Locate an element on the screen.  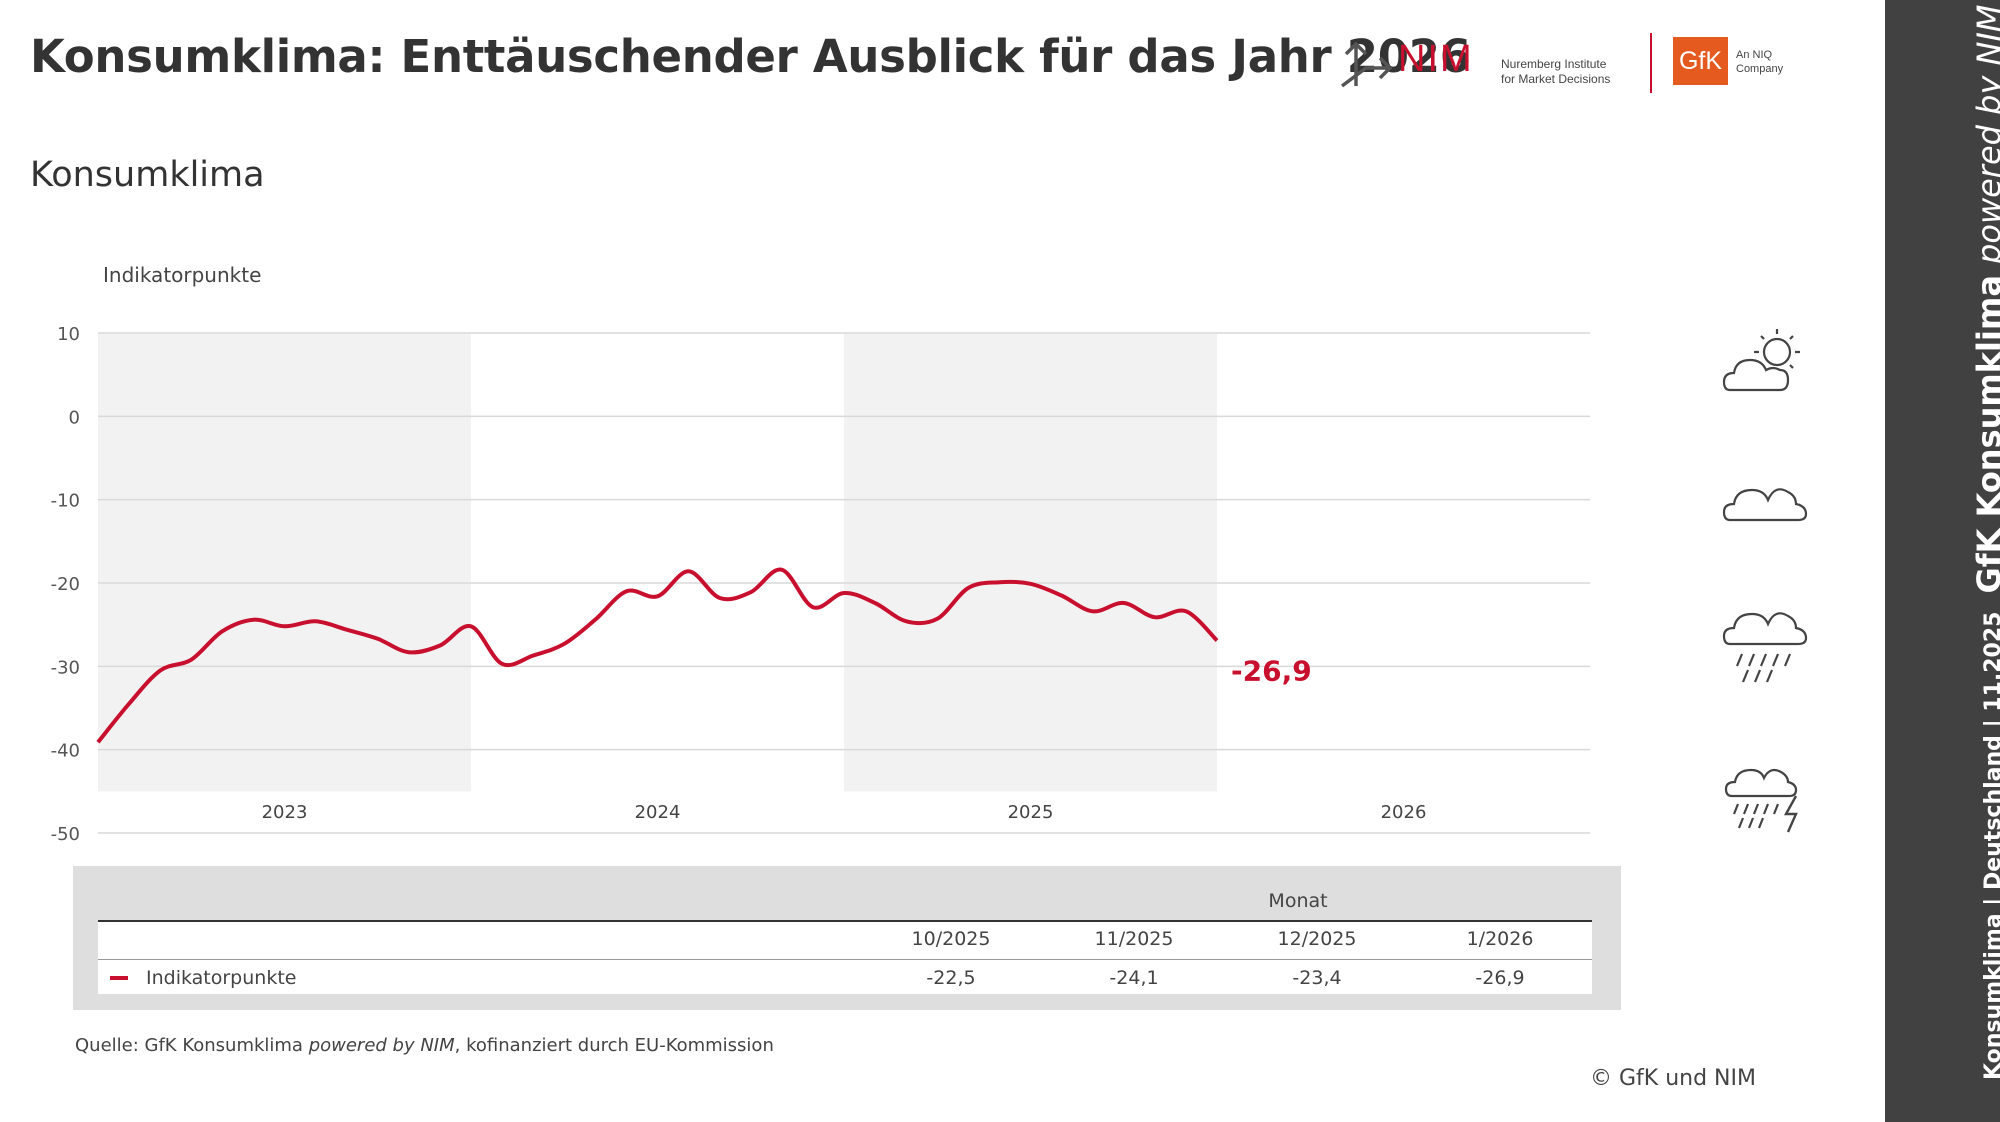
table-header-rule is located at coordinates (845, 921).